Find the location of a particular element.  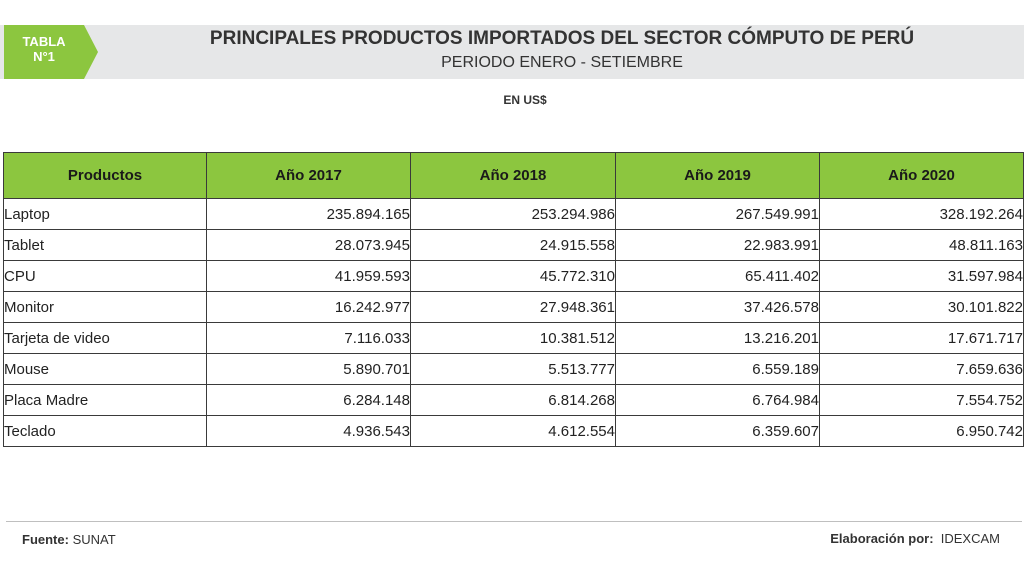

value-cell: 45.772.310 is located at coordinates (513, 276).